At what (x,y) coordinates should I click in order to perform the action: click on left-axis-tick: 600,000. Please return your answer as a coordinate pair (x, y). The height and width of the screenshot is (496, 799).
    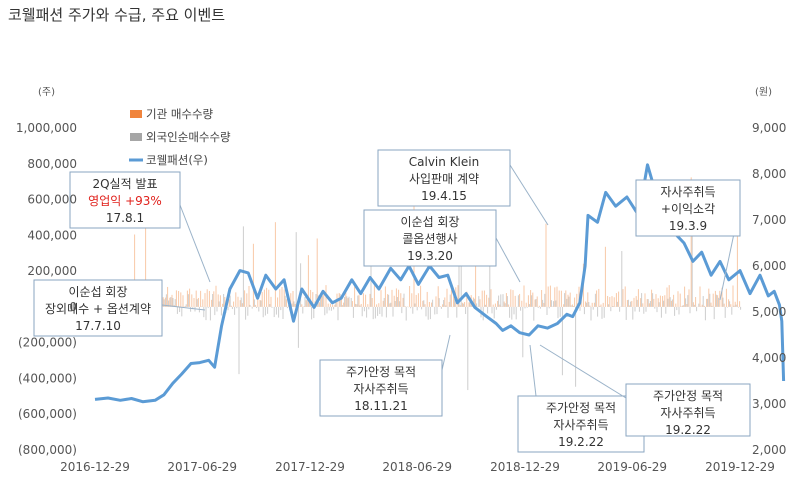
    Looking at the image, I should click on (52, 200).